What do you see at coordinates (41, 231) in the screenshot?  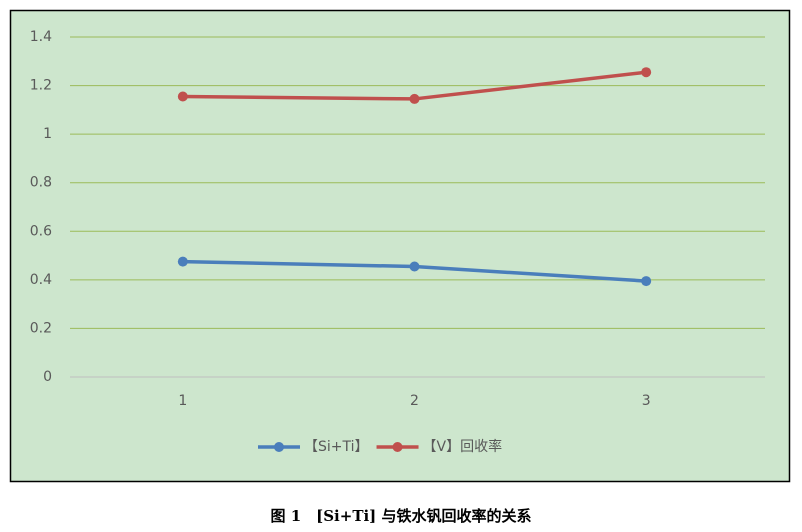 I see `y-tick-label: 0.6` at bounding box center [41, 231].